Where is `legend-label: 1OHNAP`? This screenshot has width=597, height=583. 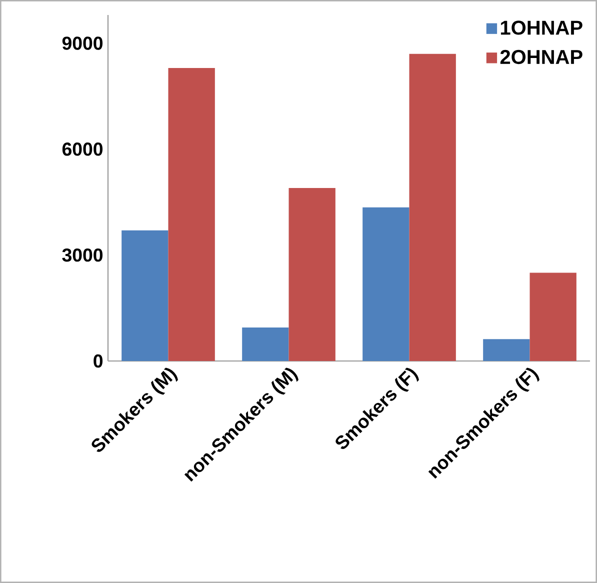 legend-label: 1OHNAP is located at coordinates (541, 27).